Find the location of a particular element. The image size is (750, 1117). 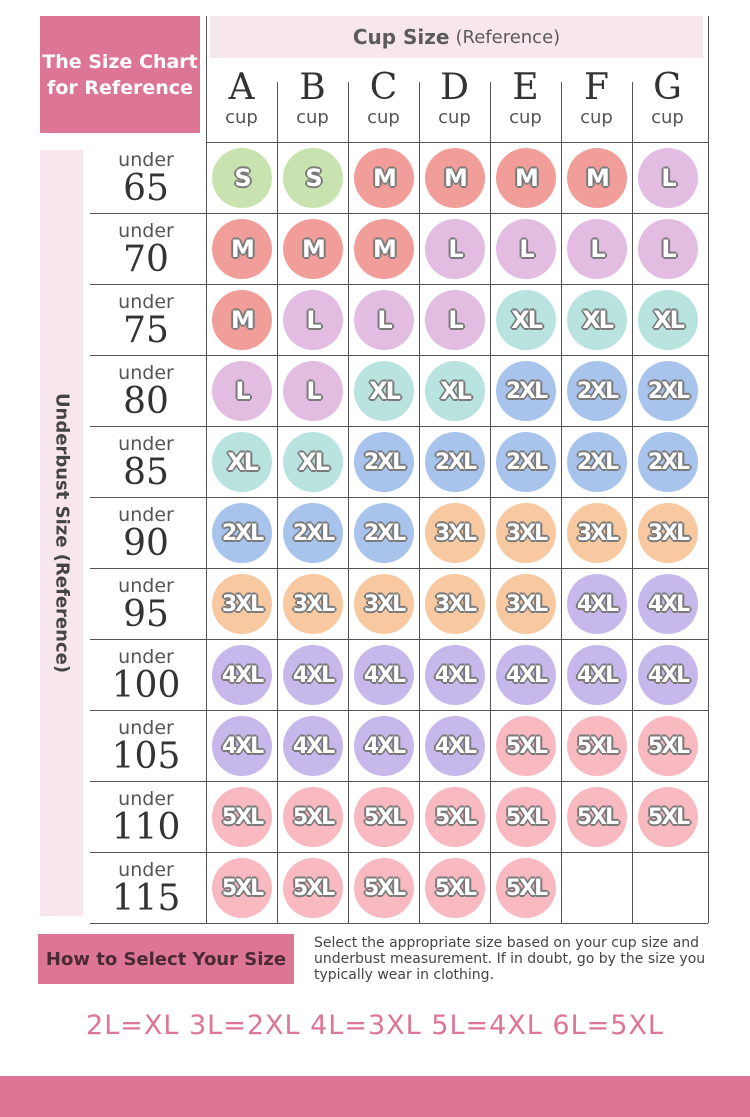

underbust-row-label: under 80 is located at coordinates (146, 392).